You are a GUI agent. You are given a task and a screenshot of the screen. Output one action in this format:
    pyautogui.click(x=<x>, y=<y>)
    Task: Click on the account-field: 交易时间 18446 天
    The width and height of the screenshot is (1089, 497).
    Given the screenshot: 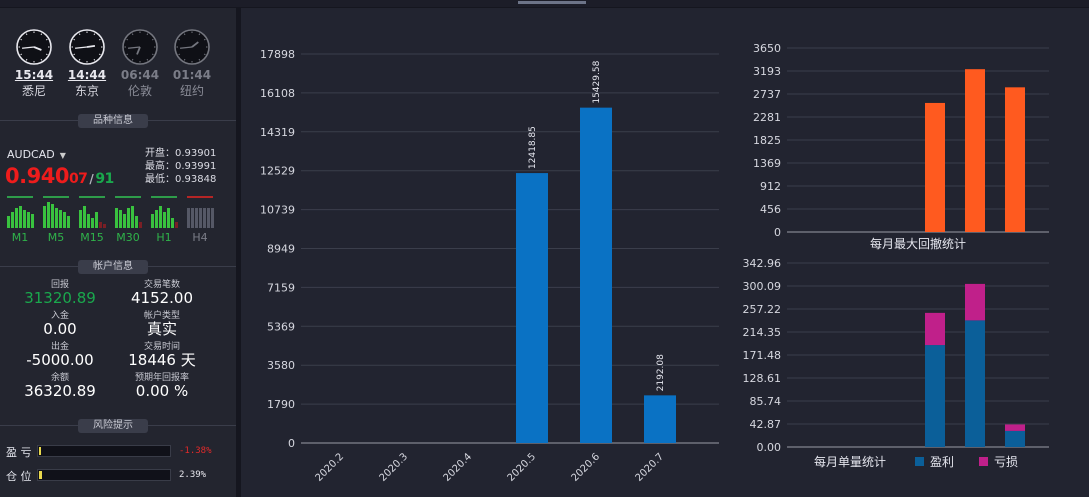 What is the action you would take?
    pyautogui.click(x=162, y=355)
    